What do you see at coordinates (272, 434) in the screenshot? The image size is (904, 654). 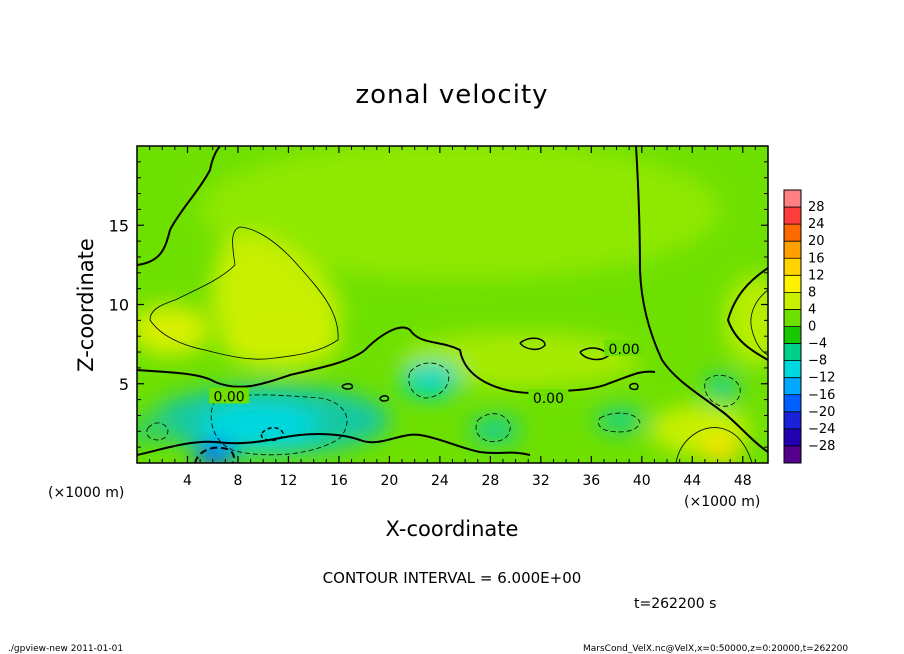 I see `contour-negative-small` at bounding box center [272, 434].